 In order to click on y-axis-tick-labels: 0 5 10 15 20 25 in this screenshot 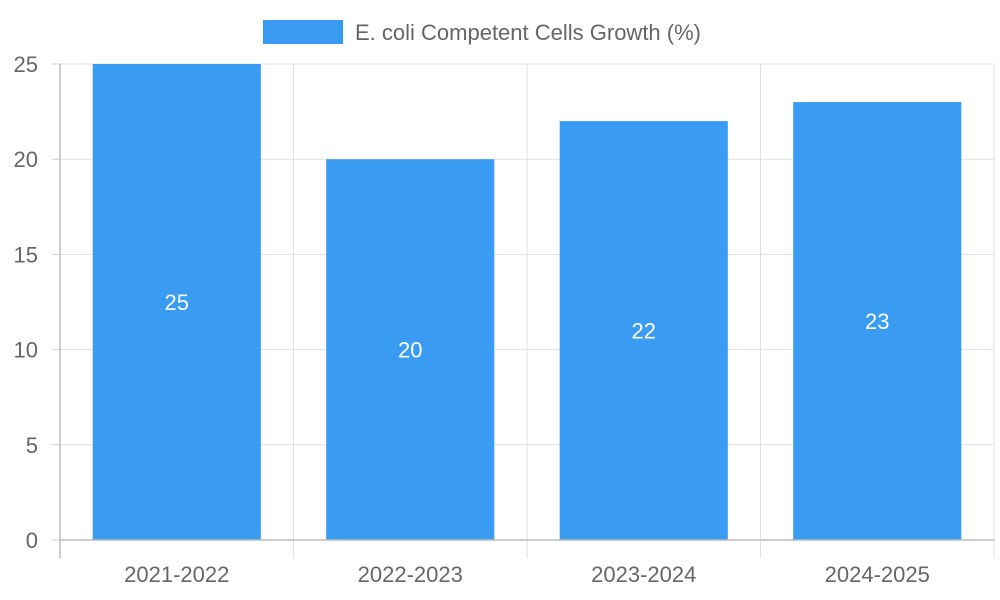, I will do `click(26, 302)`.